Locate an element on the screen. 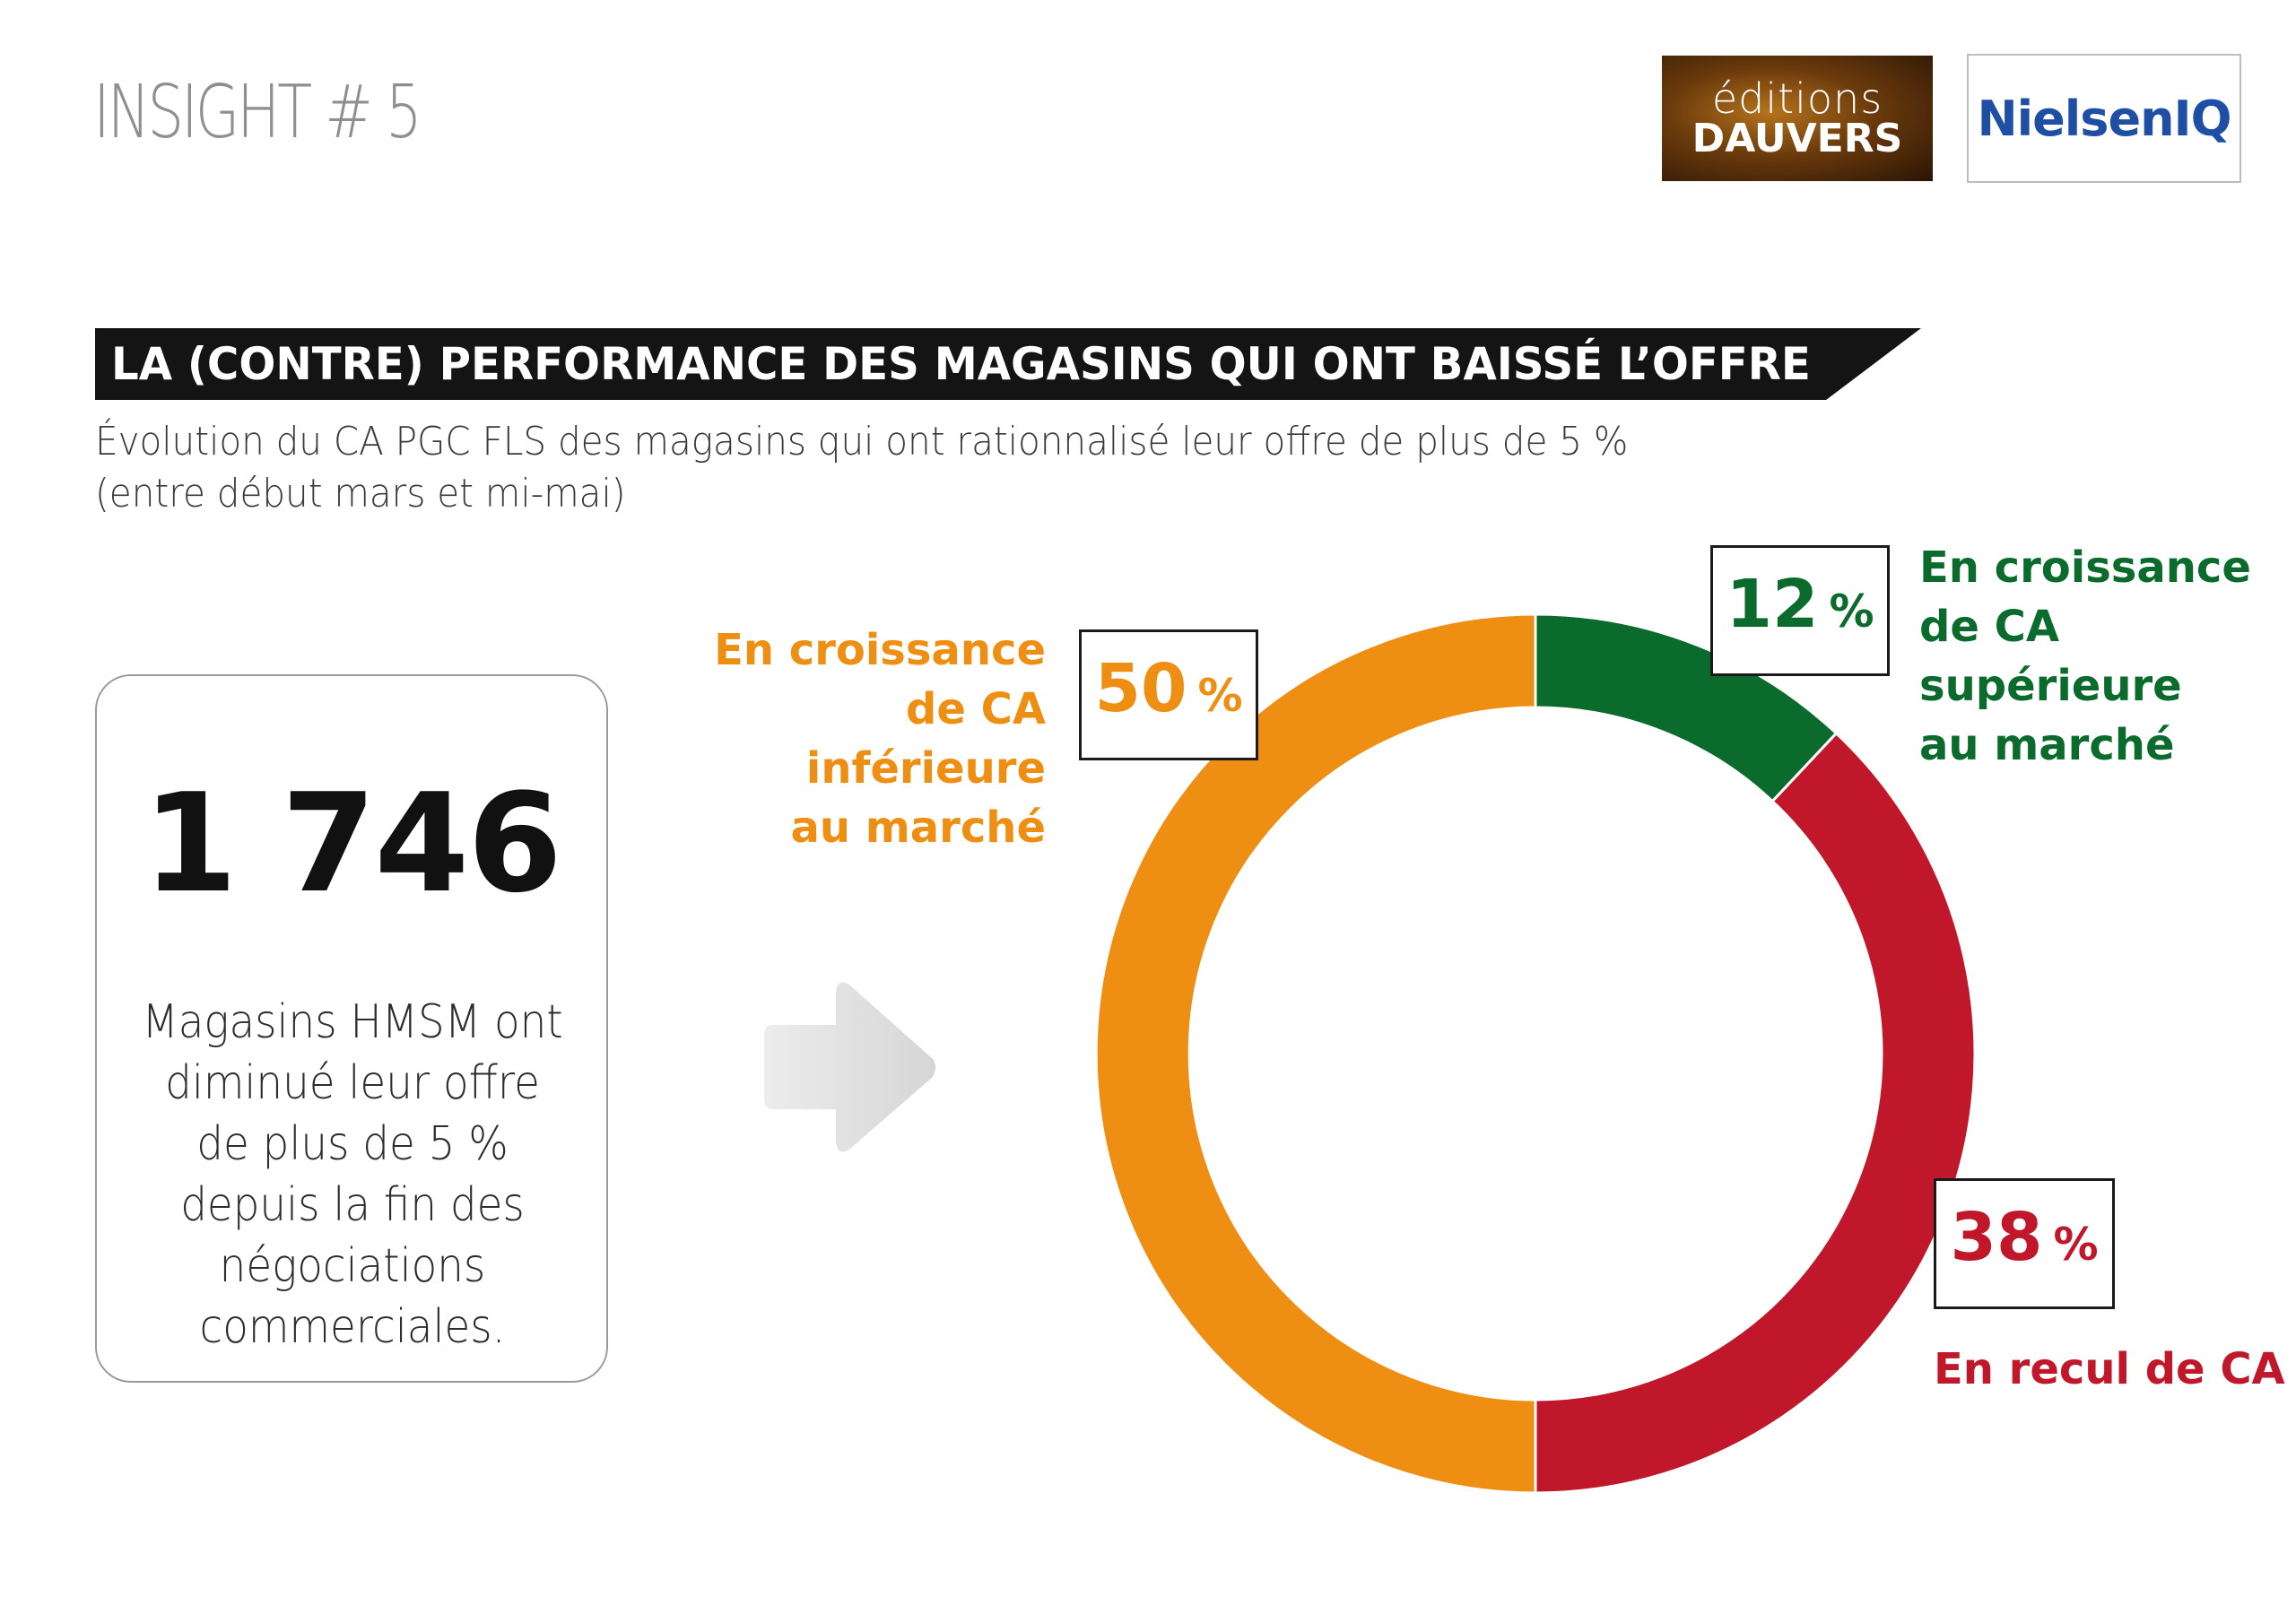 The height and width of the screenshot is (1623, 2296). title-banner is located at coordinates (1008, 364).